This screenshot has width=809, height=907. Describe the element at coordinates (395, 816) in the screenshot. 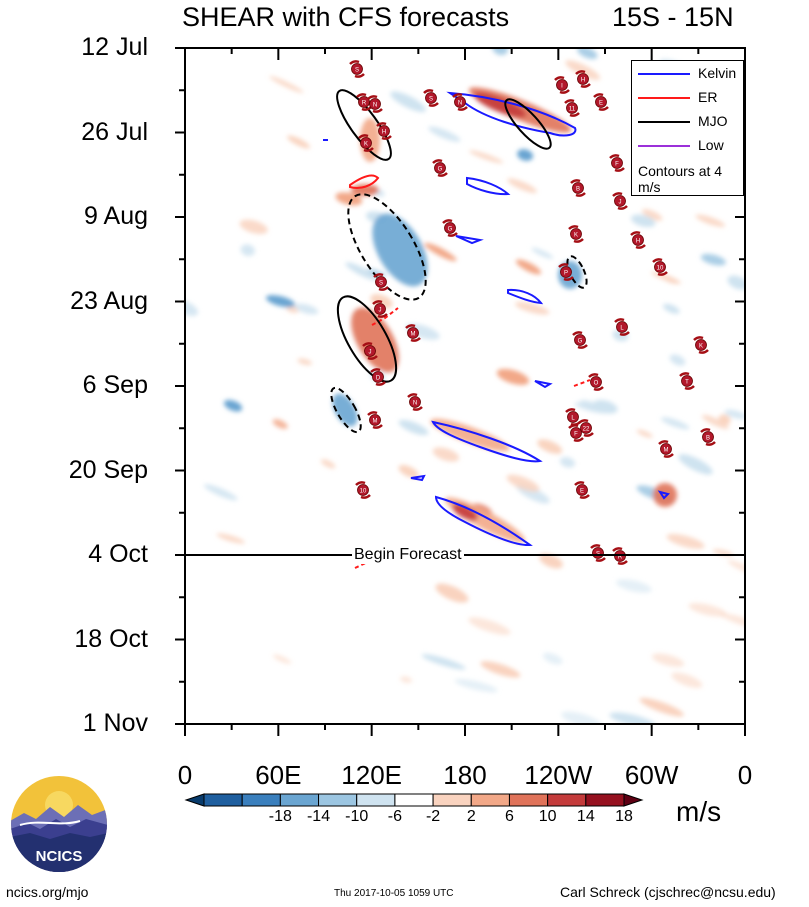

I see `colorbar-tick-label: -6` at that location.